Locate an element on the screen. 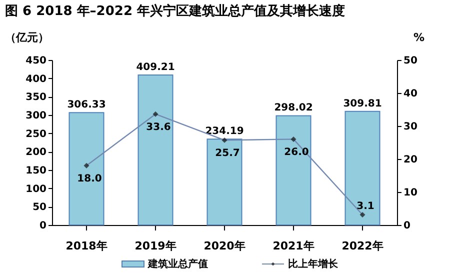 This screenshot has height=276, width=461. data-label: 306.33 is located at coordinates (86, 105).